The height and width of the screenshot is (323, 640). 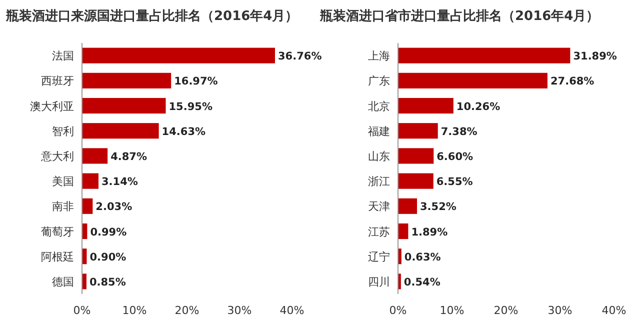 What do you see at coordinates (63, 131) in the screenshot?
I see `y-tick-label: 智利` at bounding box center [63, 131].